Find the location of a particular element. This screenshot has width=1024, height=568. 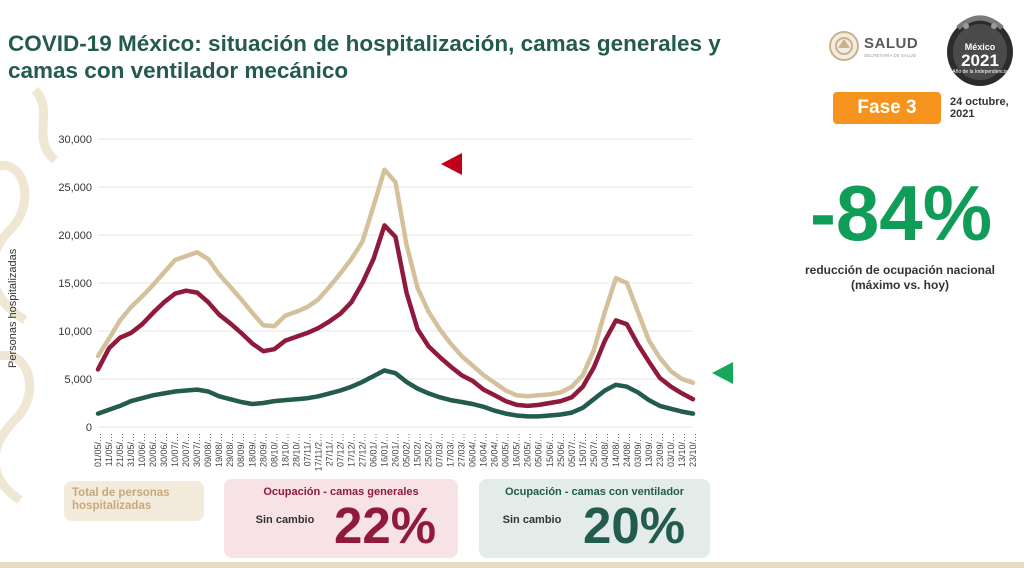

y-tick-label: 15,000 is located at coordinates (75, 284).